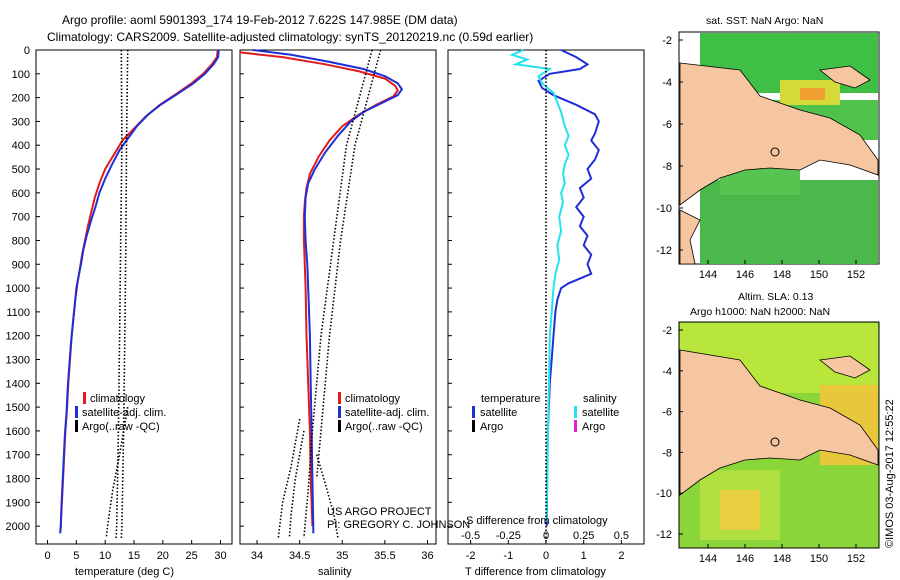 The width and height of the screenshot is (900, 580). Describe the element at coordinates (124, 294) in the screenshot. I see `series-temperature-argo-dotted-b` at that location.